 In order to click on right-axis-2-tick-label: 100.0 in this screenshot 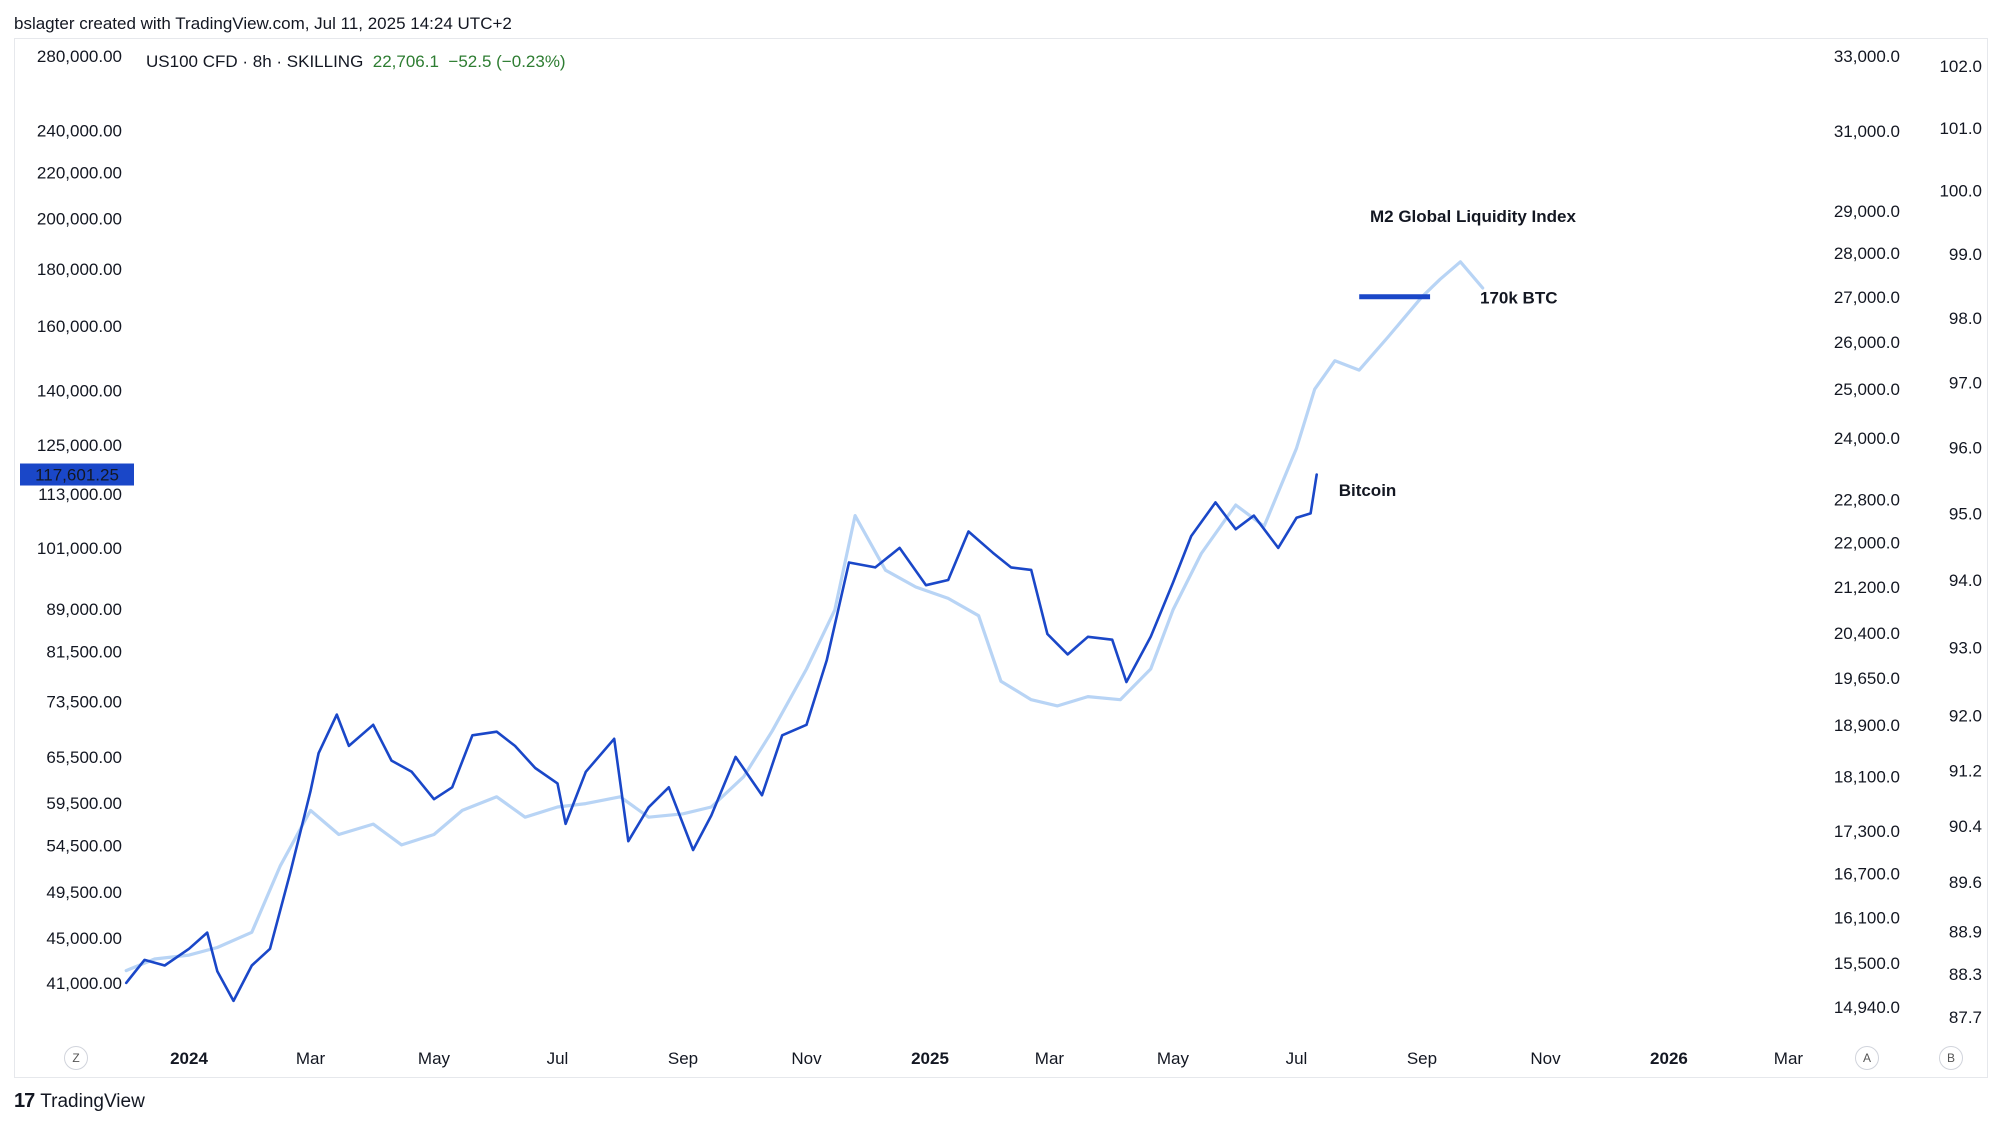, I will do `click(1960, 191)`.